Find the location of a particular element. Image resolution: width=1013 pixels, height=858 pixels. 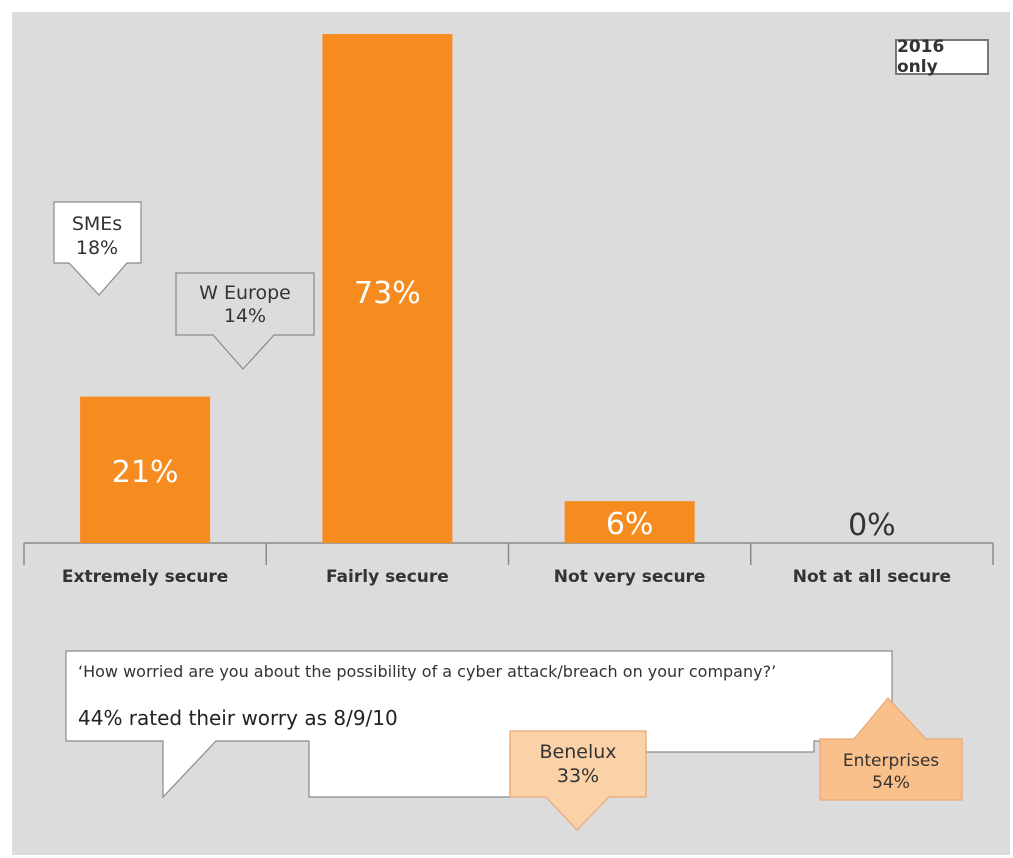

x-axis is located at coordinates (508, 553).